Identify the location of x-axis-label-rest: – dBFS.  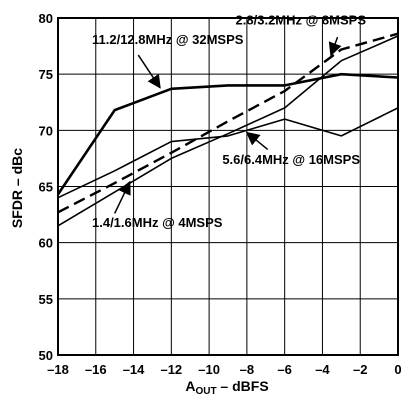
(243, 386).